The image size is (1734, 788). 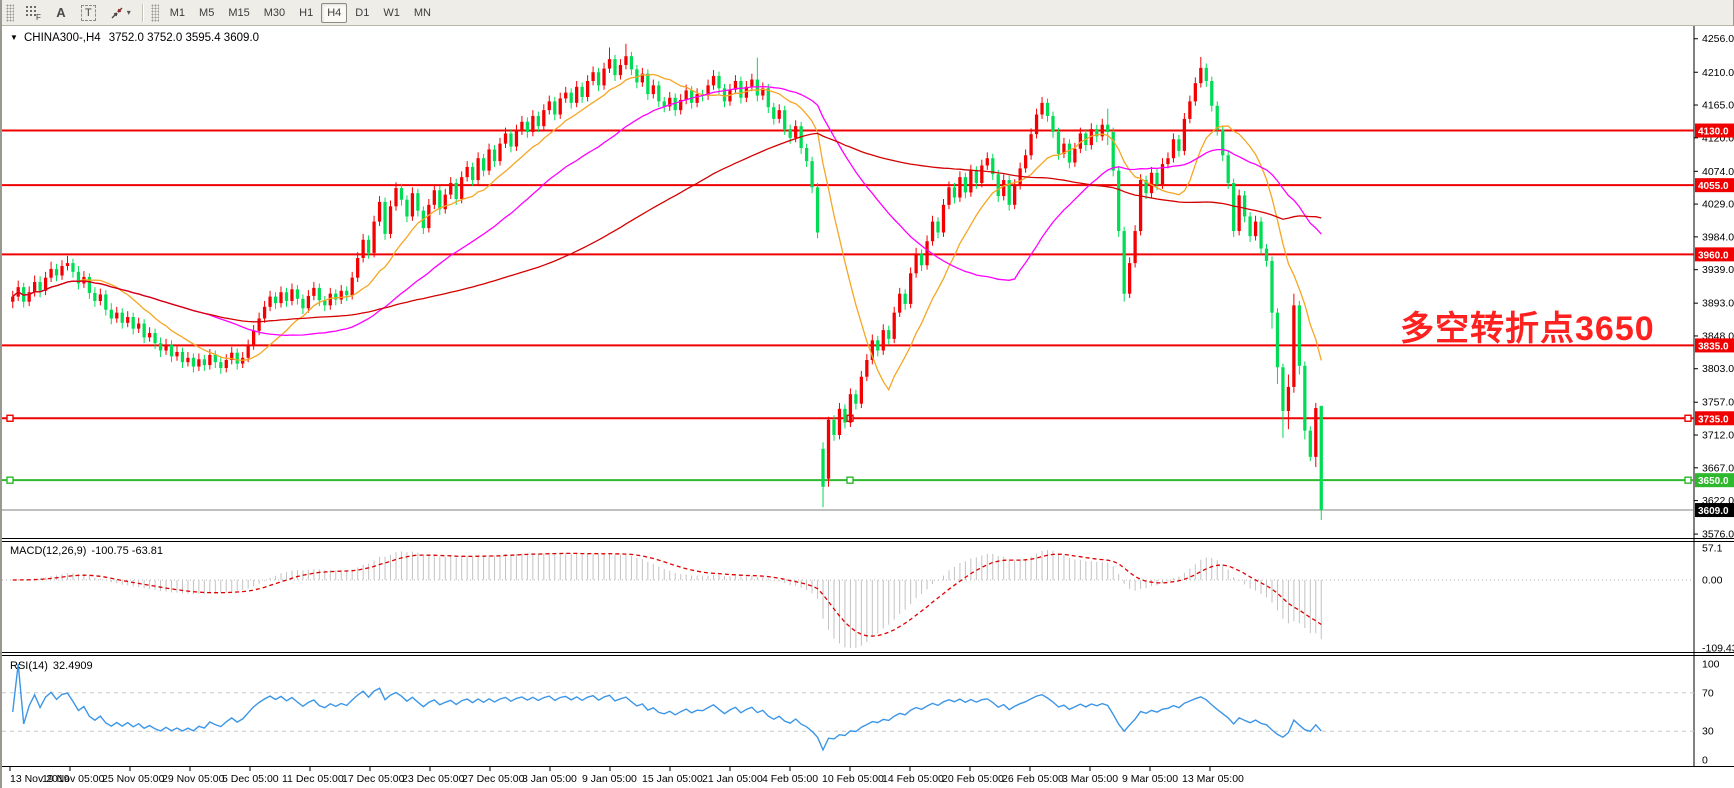 I want to click on time-axis-label: 9 Mar 05:00, so click(x=1150, y=779).